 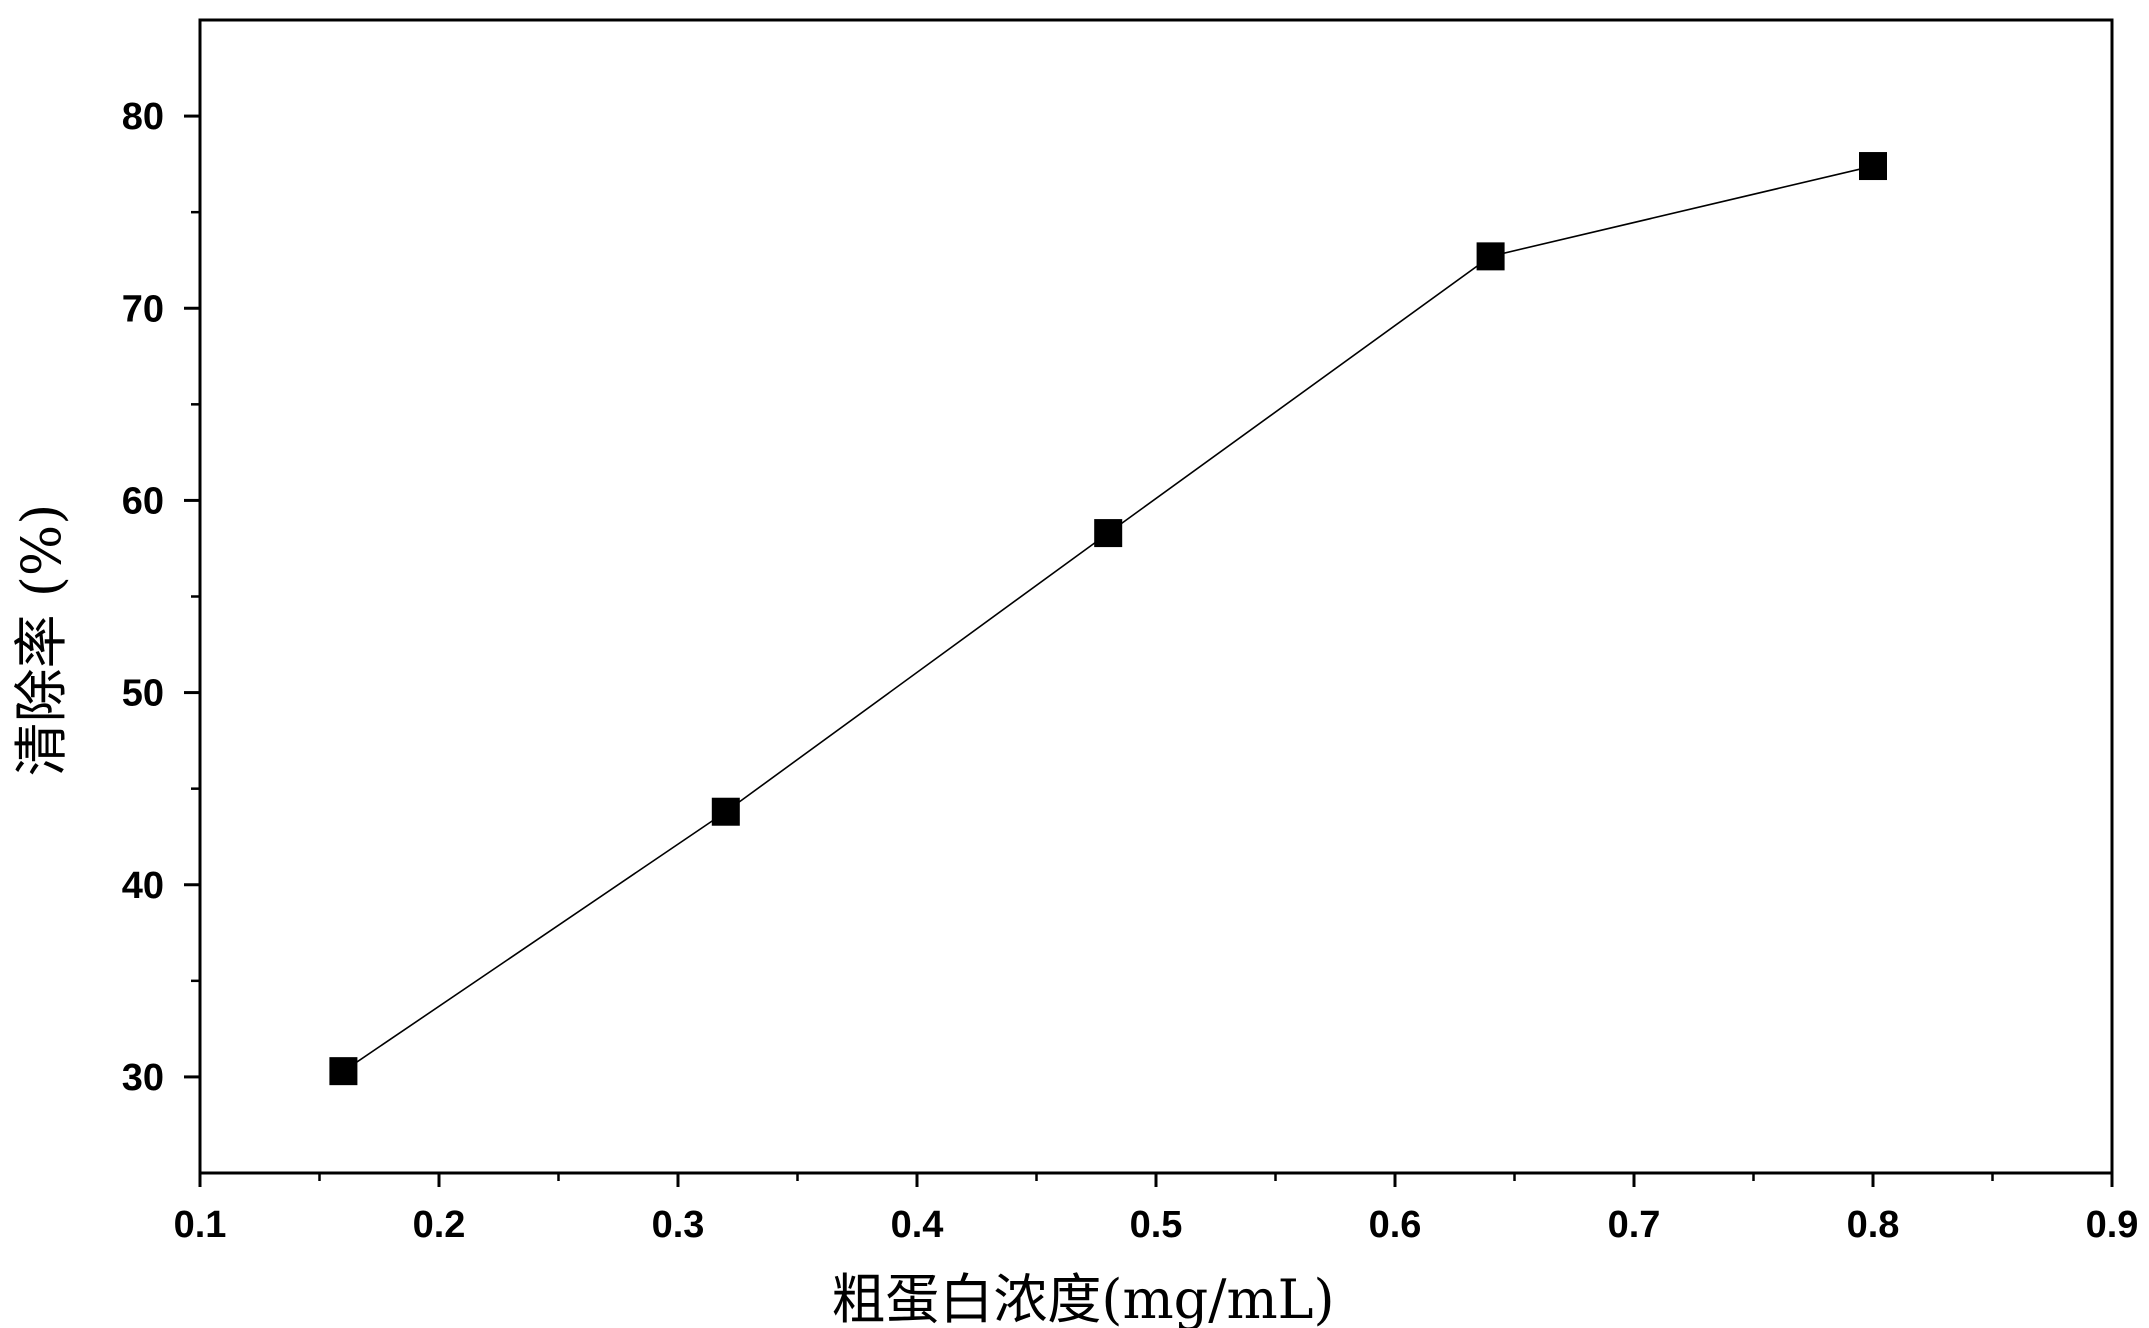 I want to click on x-tick-label: 0.8, so click(x=1873, y=1225).